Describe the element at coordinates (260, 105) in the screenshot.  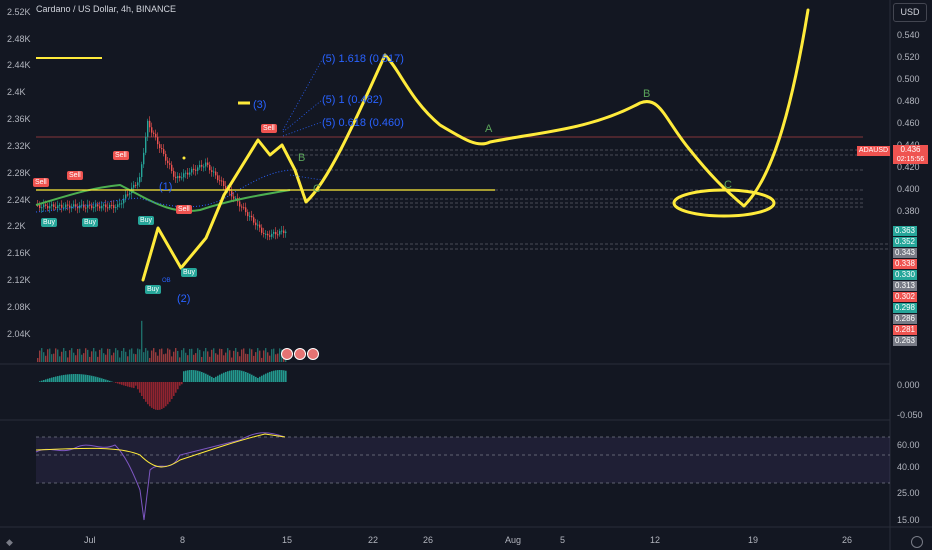
I see `wave-label-3: (3)` at that location.